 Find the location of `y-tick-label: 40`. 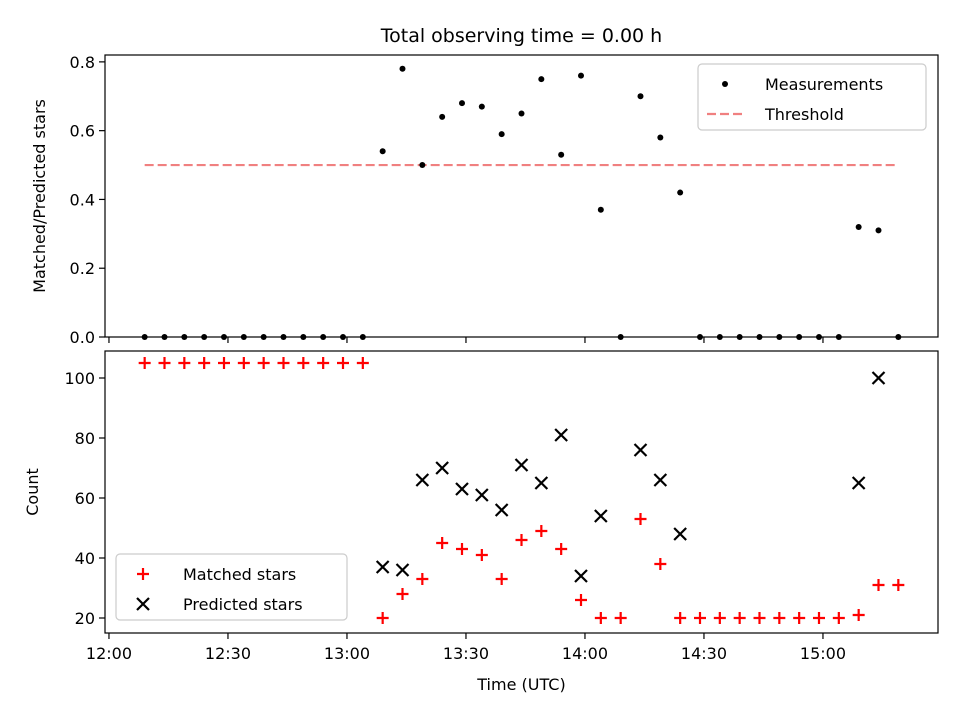

y-tick-label: 40 is located at coordinates (85, 558).